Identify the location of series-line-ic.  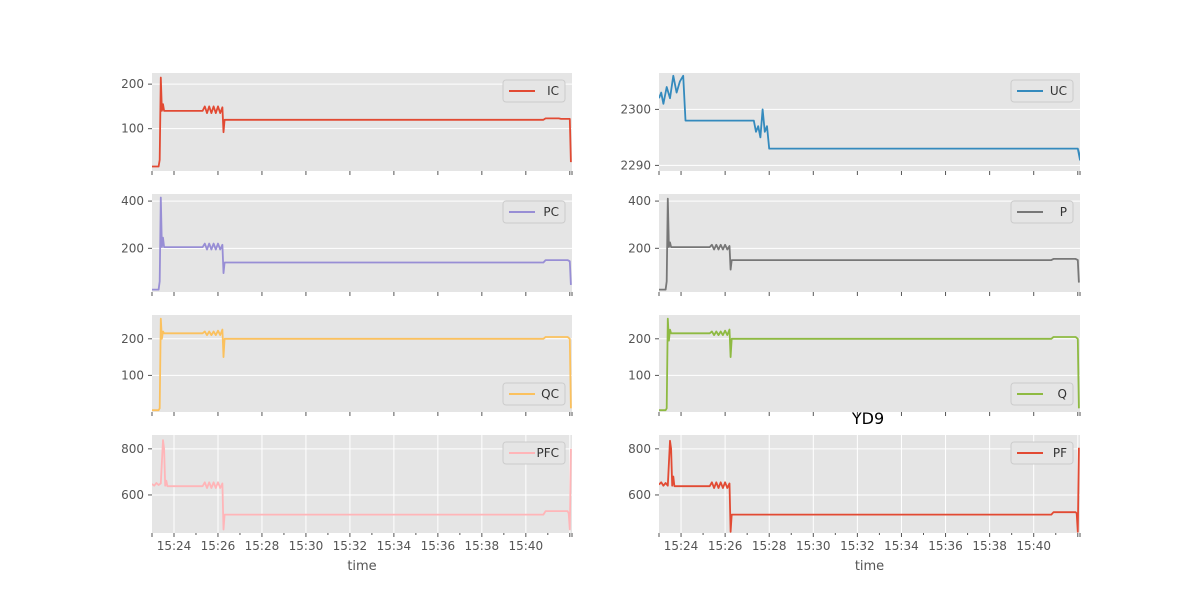
(362, 122).